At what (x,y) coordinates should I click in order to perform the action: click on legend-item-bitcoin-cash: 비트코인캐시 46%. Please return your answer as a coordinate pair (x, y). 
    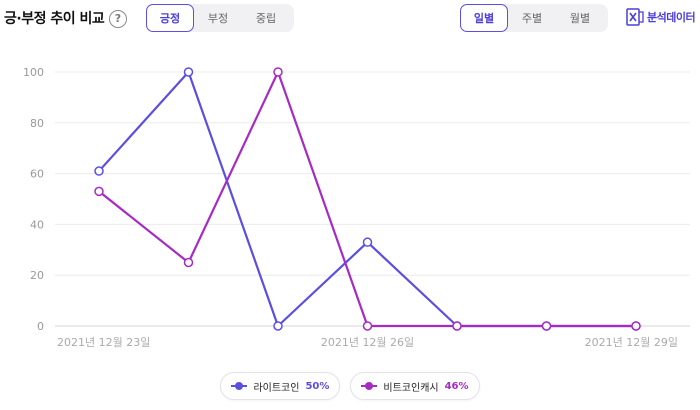
    Looking at the image, I should click on (415, 386).